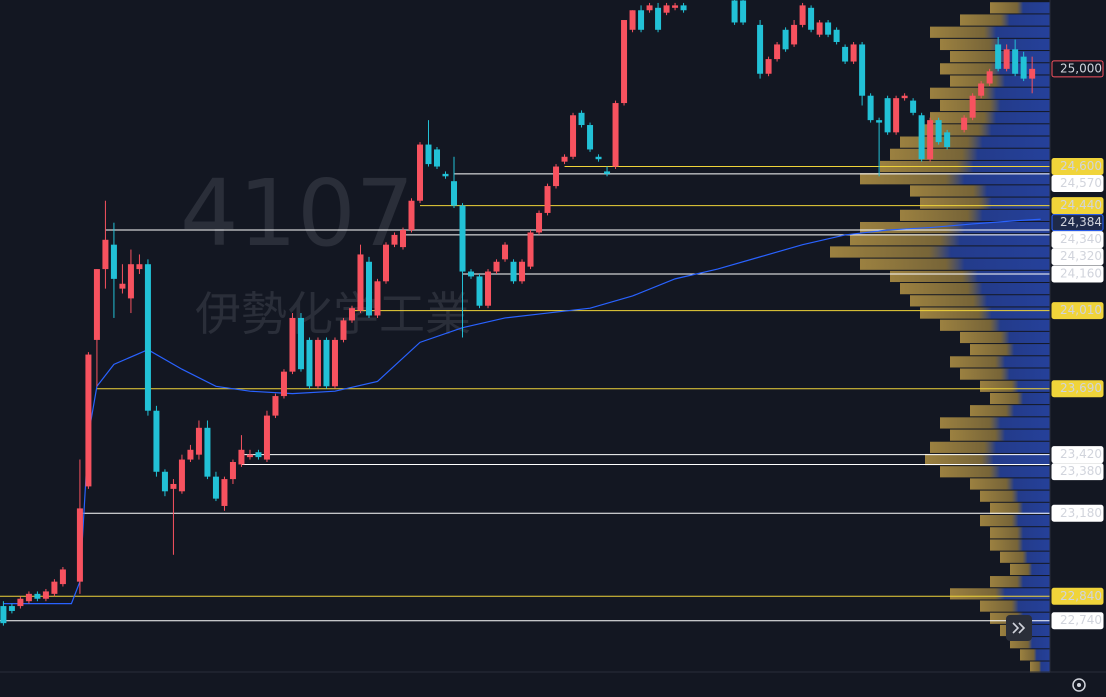 This screenshot has width=1106, height=697. I want to click on watermark-code: 4107, so click(297, 213).